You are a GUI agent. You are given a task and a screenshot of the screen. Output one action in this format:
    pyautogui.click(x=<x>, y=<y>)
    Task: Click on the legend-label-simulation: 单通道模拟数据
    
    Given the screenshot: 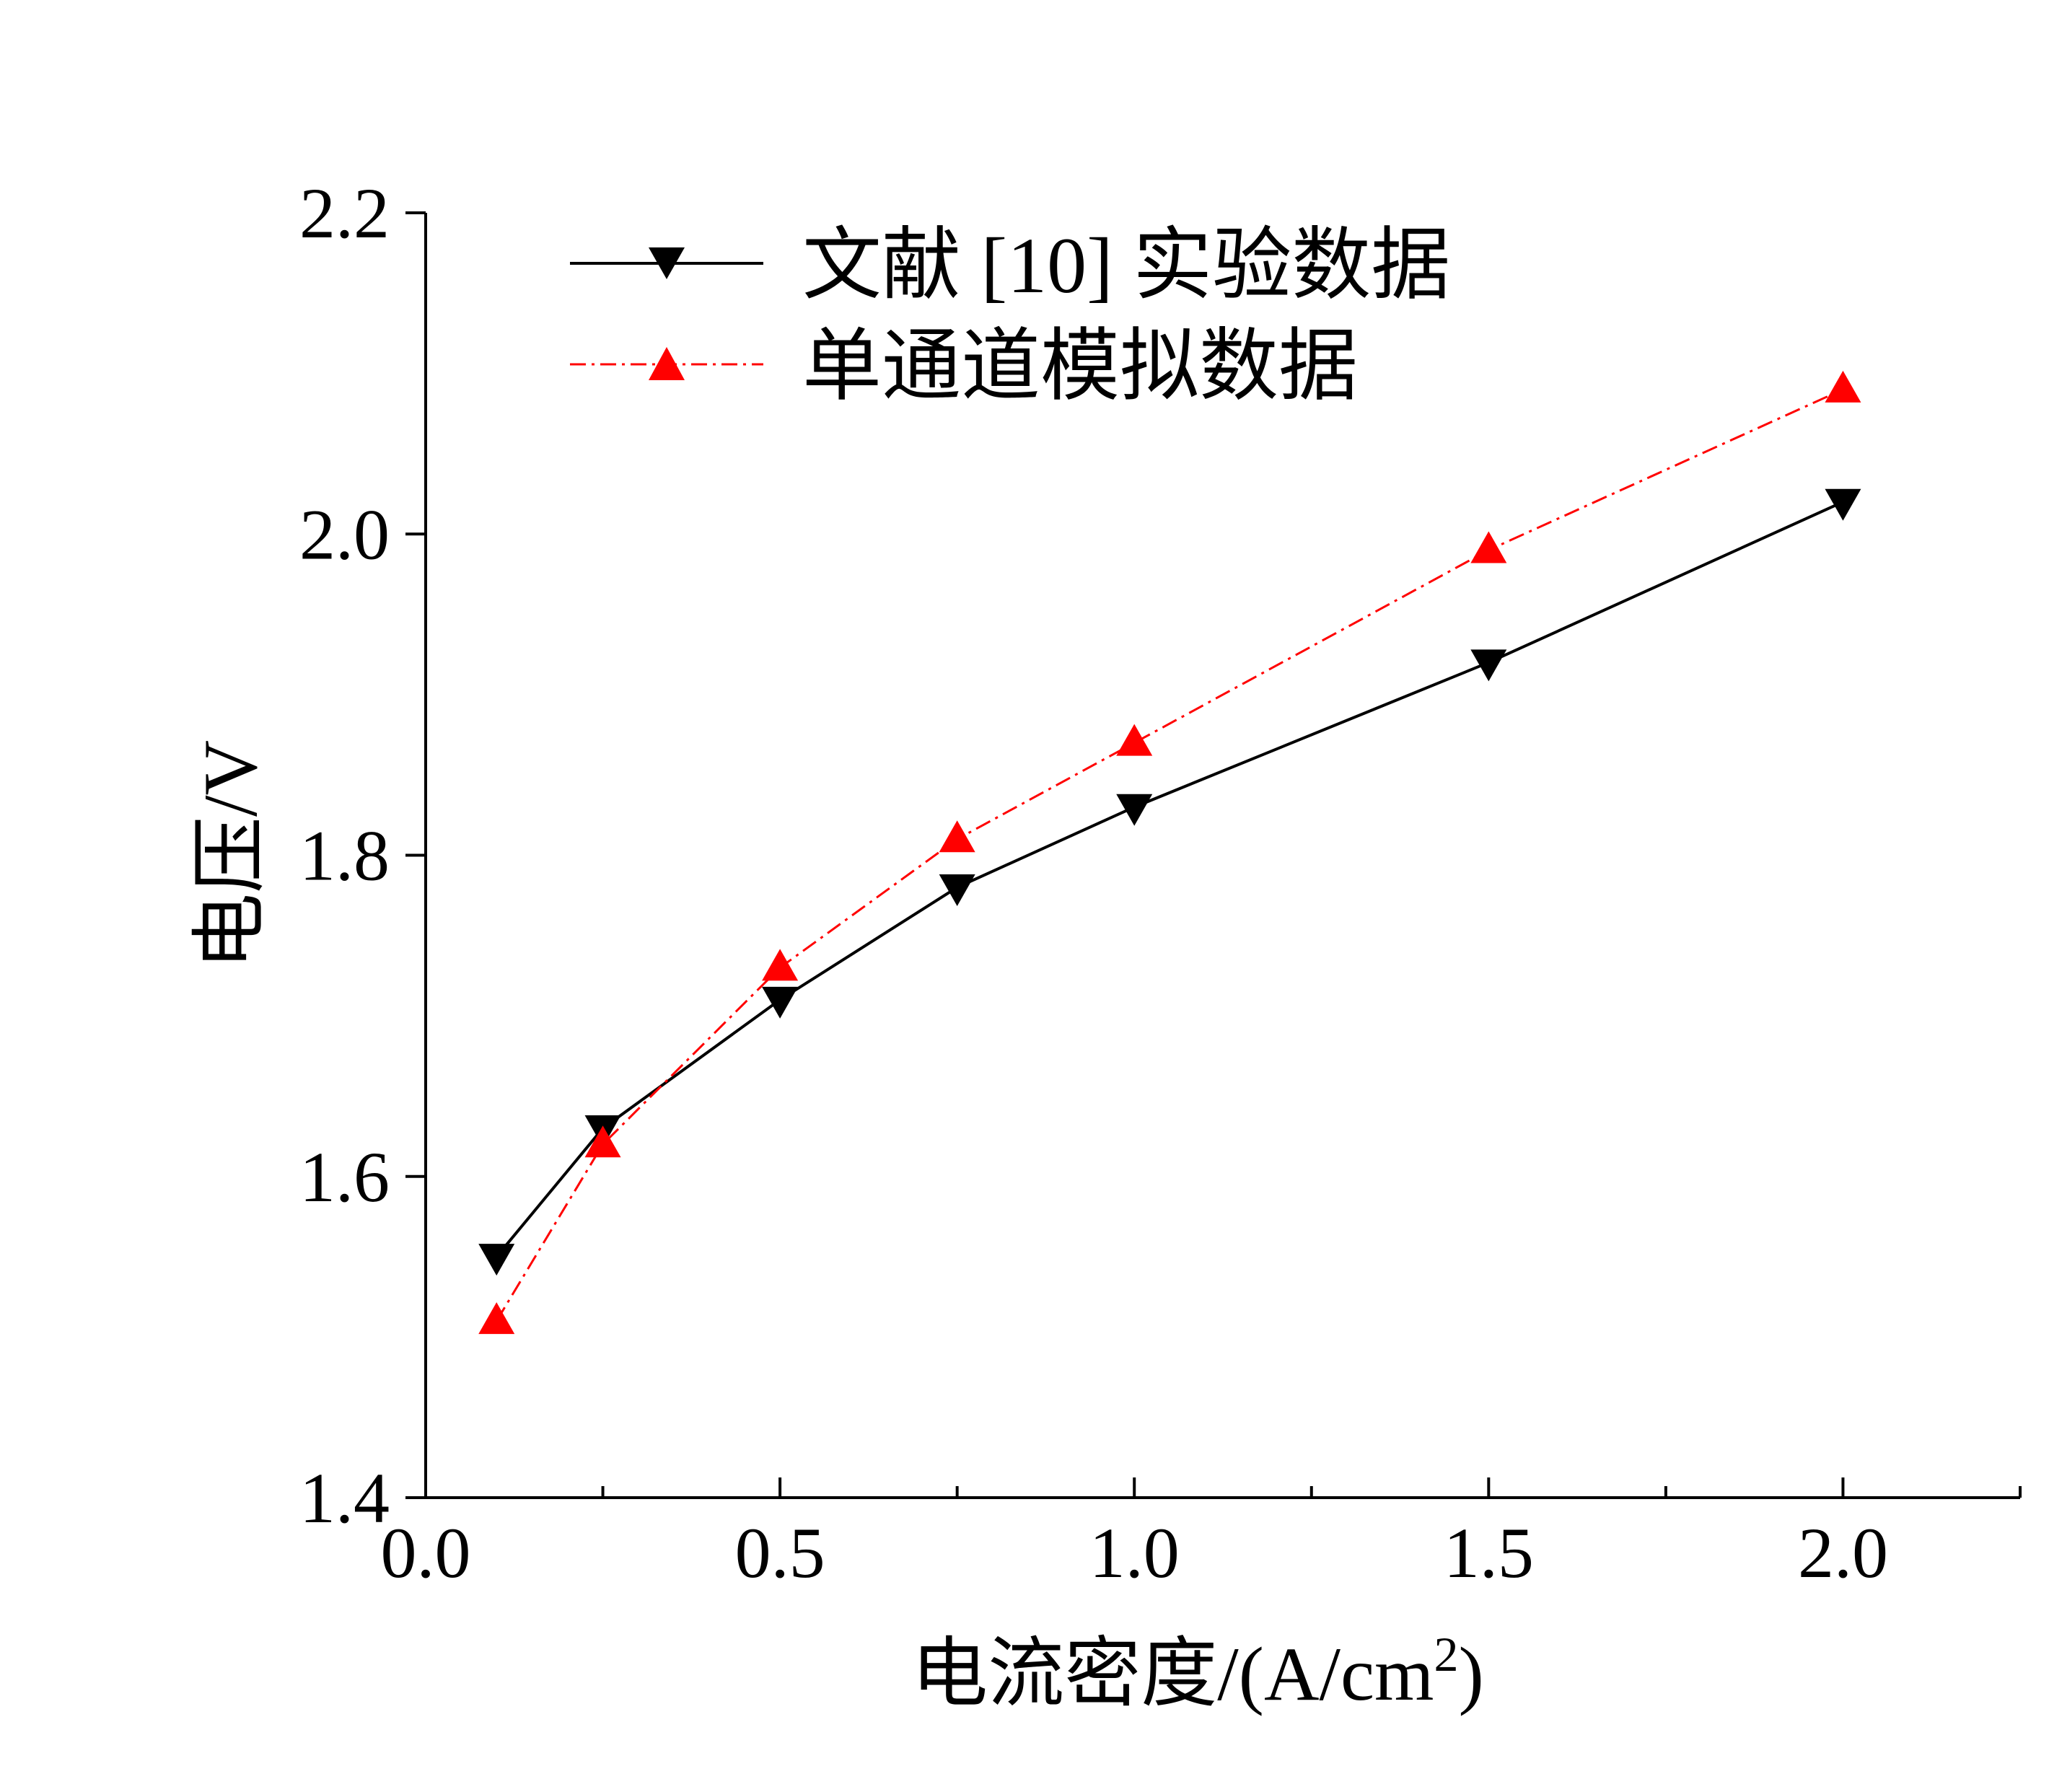 What is the action you would take?
    pyautogui.click(x=1080, y=366)
    